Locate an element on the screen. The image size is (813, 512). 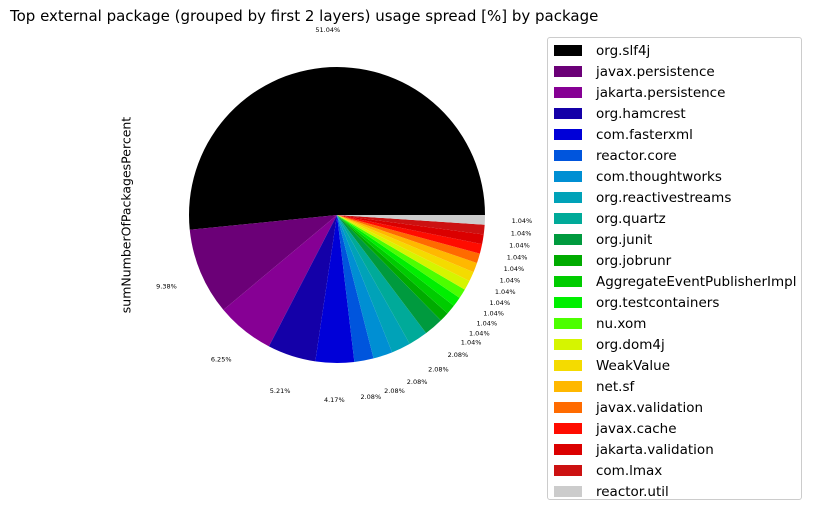
slice-value-label: 9.38% is located at coordinates (166, 287).